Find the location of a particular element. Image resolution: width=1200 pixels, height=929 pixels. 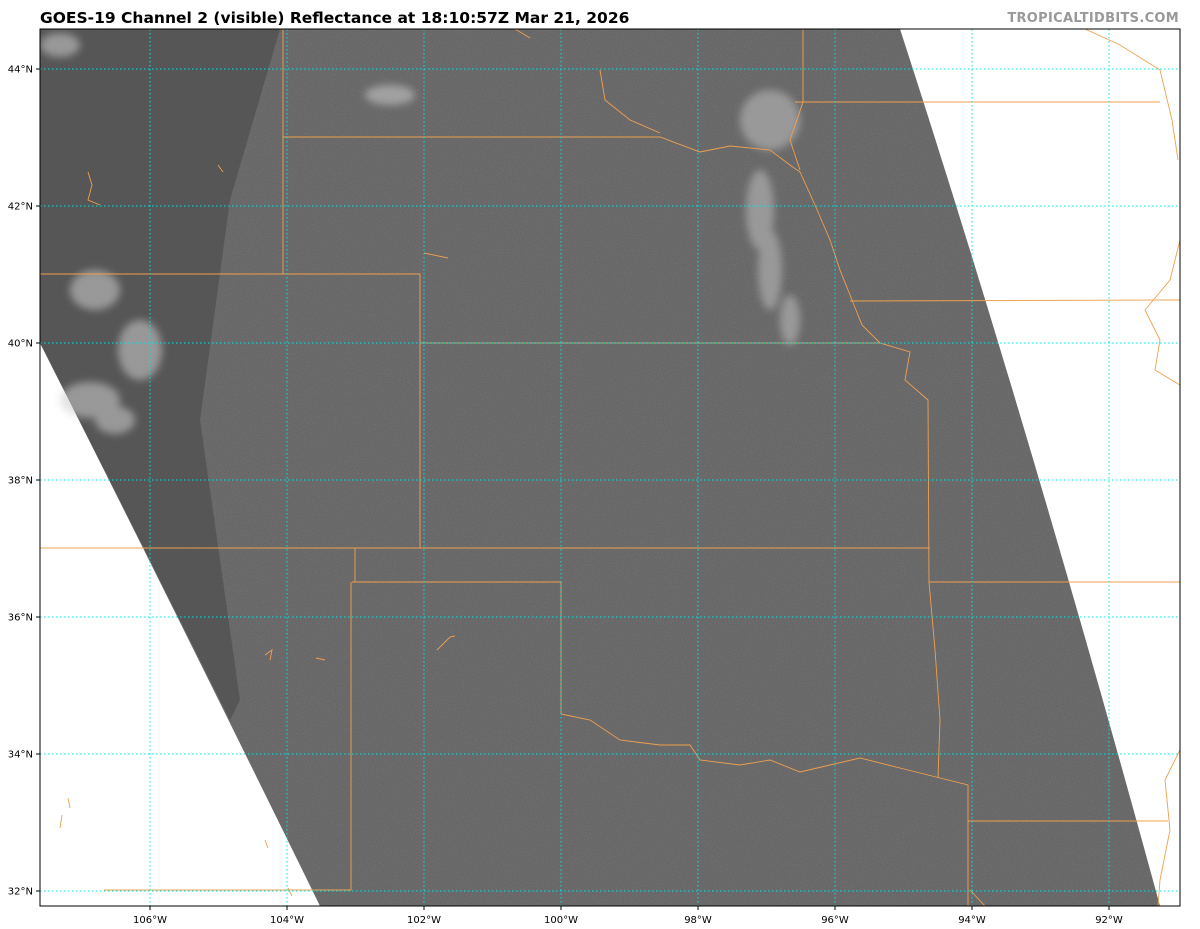

lon-tick-label: 98°W is located at coordinates (698, 920).